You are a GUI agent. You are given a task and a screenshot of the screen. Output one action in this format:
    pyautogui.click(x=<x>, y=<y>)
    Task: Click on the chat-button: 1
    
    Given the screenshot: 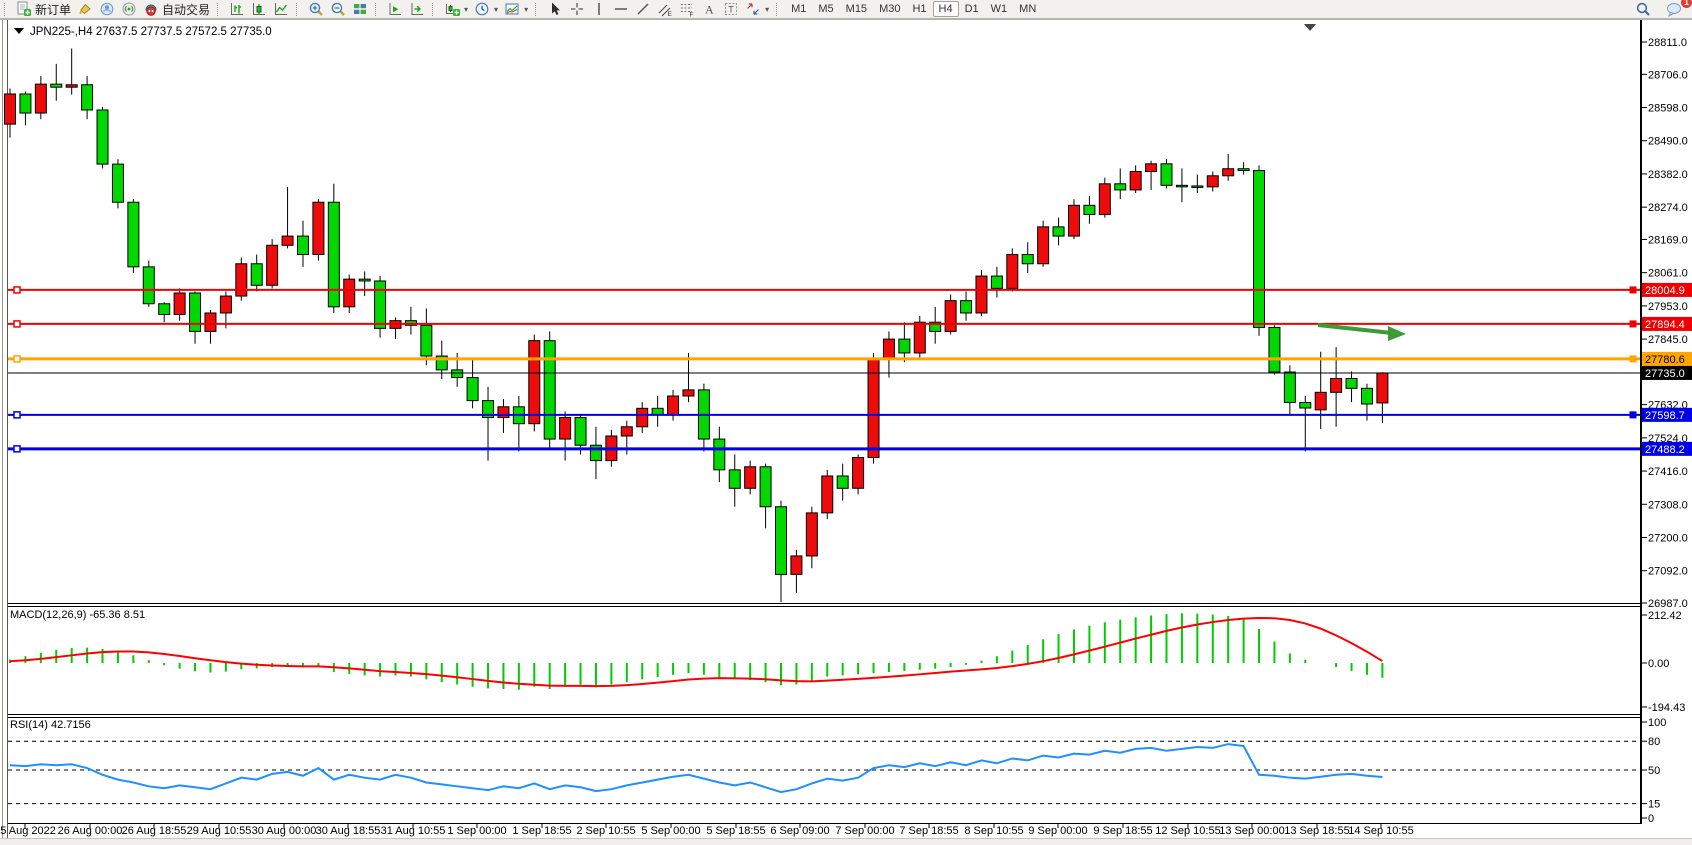 What is the action you would take?
    pyautogui.click(x=1677, y=9)
    